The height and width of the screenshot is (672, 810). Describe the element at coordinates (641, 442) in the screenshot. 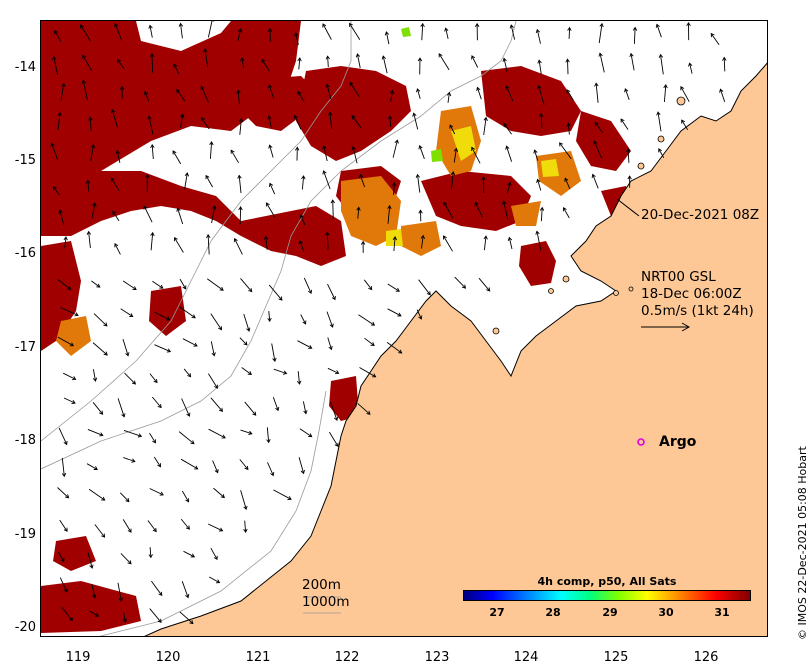

I see `argo-marker` at that location.